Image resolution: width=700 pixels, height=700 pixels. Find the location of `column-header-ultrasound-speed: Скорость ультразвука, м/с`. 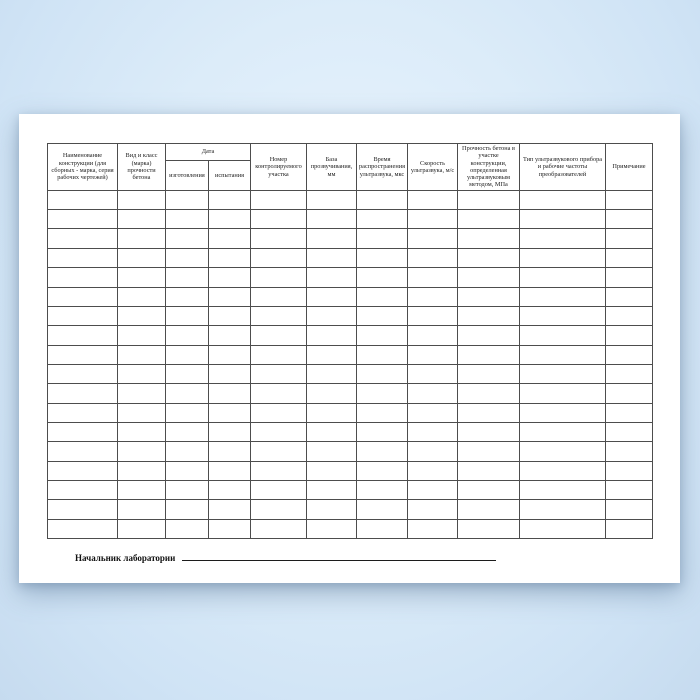

column-header-ultrasound-speed: Скорость ультразвука, м/с is located at coordinates (432, 167).